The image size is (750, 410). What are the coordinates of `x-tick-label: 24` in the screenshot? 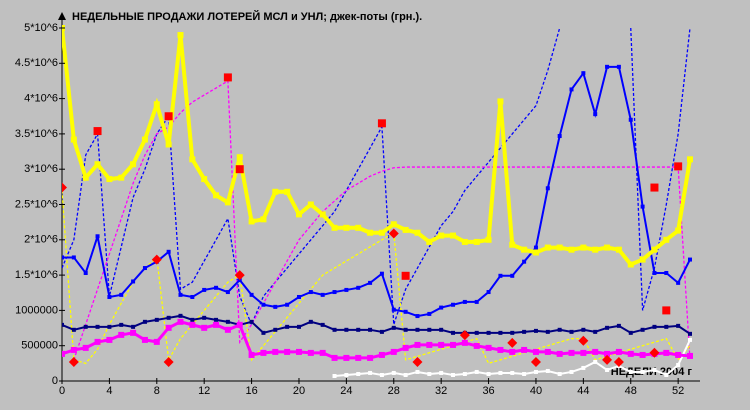 It's located at (346, 391).